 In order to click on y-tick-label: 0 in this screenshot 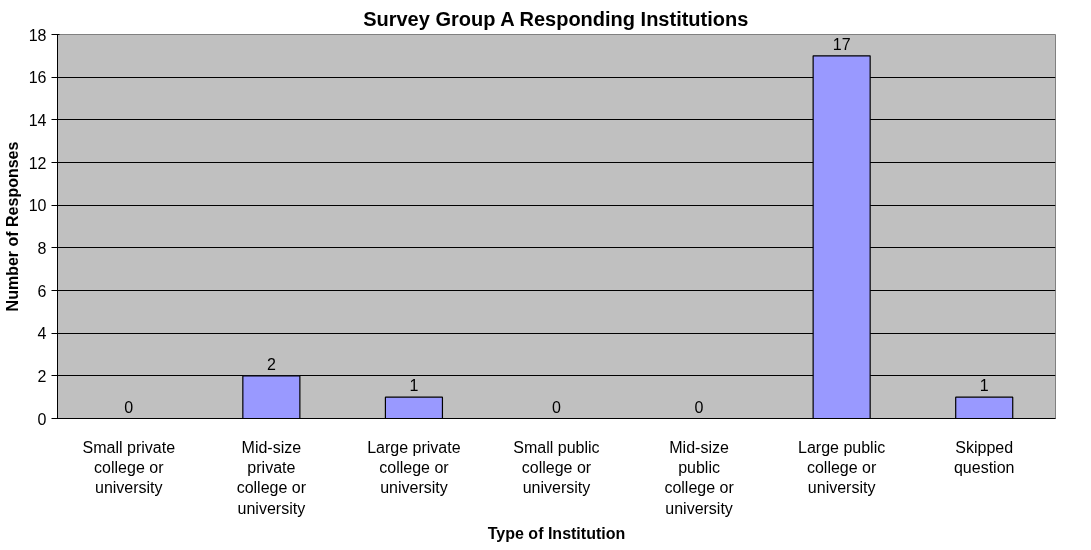, I will do `click(42, 419)`.